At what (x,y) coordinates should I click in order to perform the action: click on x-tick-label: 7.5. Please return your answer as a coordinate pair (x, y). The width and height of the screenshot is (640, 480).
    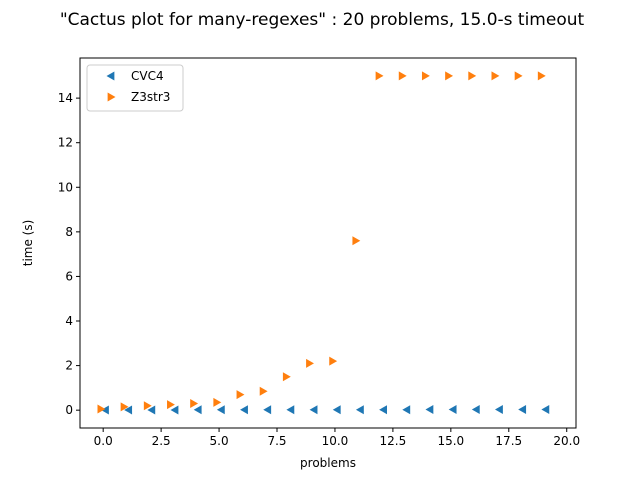
    Looking at the image, I should click on (276, 441).